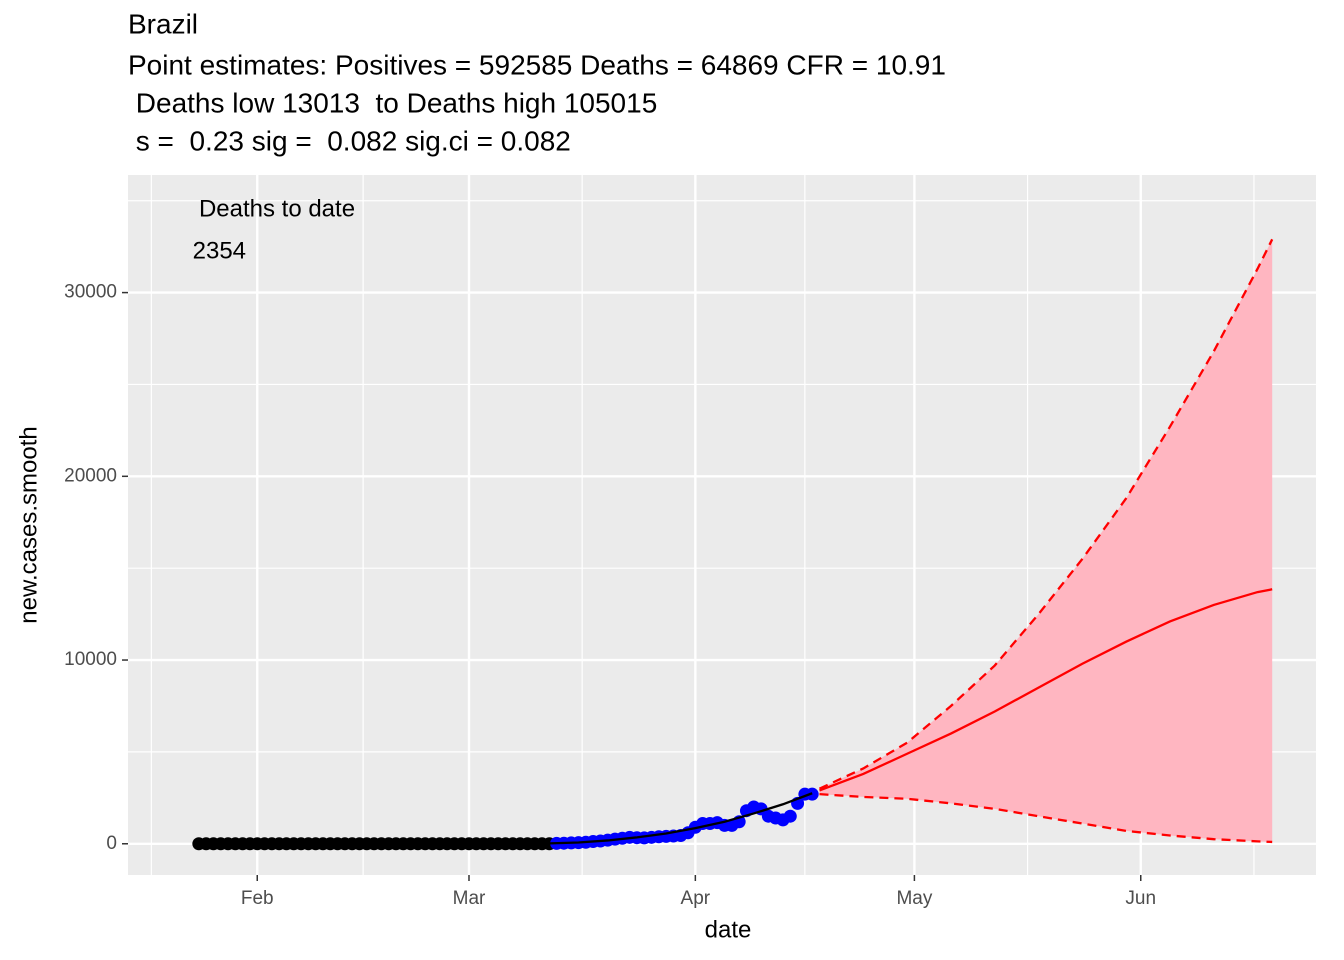 This screenshot has height=960, width=1344. I want to click on bound-line, so click(1046, 818).